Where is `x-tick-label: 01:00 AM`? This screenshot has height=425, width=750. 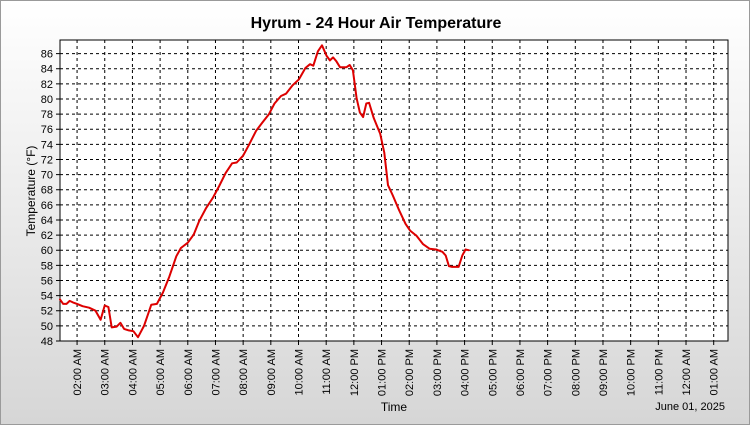
x-tick-label: 01:00 AM is located at coordinates (715, 372).